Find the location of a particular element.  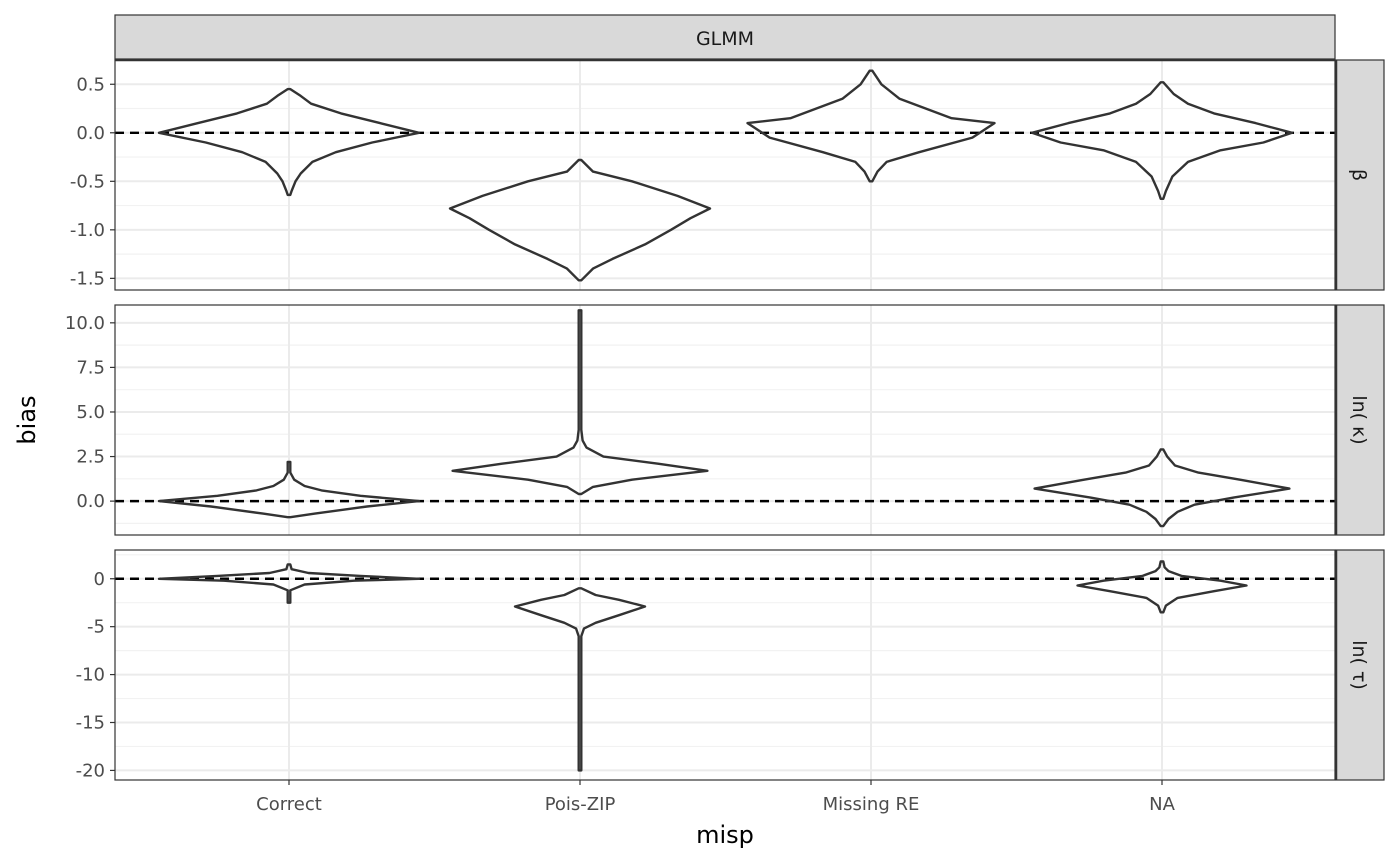

top-strip: GLMM is located at coordinates (725, 37).